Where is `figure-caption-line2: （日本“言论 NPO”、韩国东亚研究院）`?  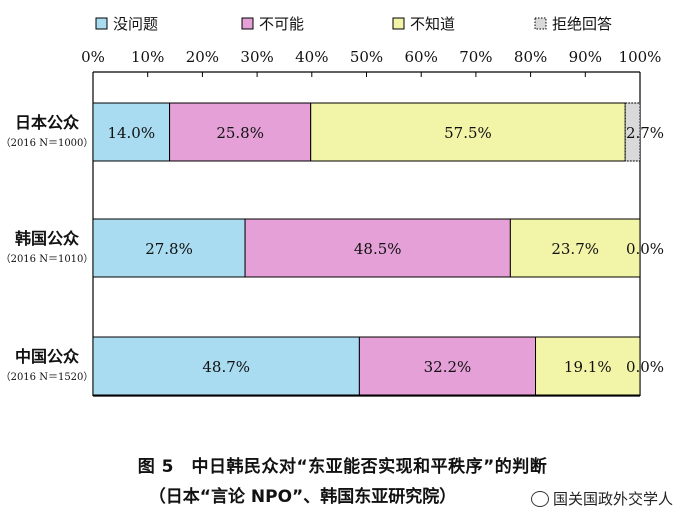 figure-caption-line2: （日本“言论 NPO”、韩国东亚研究院） is located at coordinates (302, 497).